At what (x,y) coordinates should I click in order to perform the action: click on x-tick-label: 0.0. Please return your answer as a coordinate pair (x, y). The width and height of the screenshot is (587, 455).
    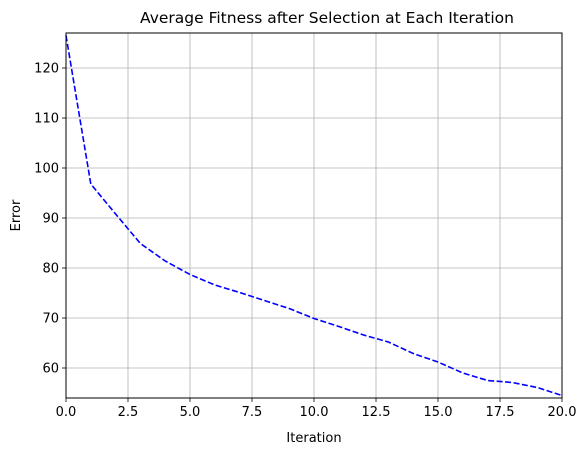
    Looking at the image, I should click on (66, 412).